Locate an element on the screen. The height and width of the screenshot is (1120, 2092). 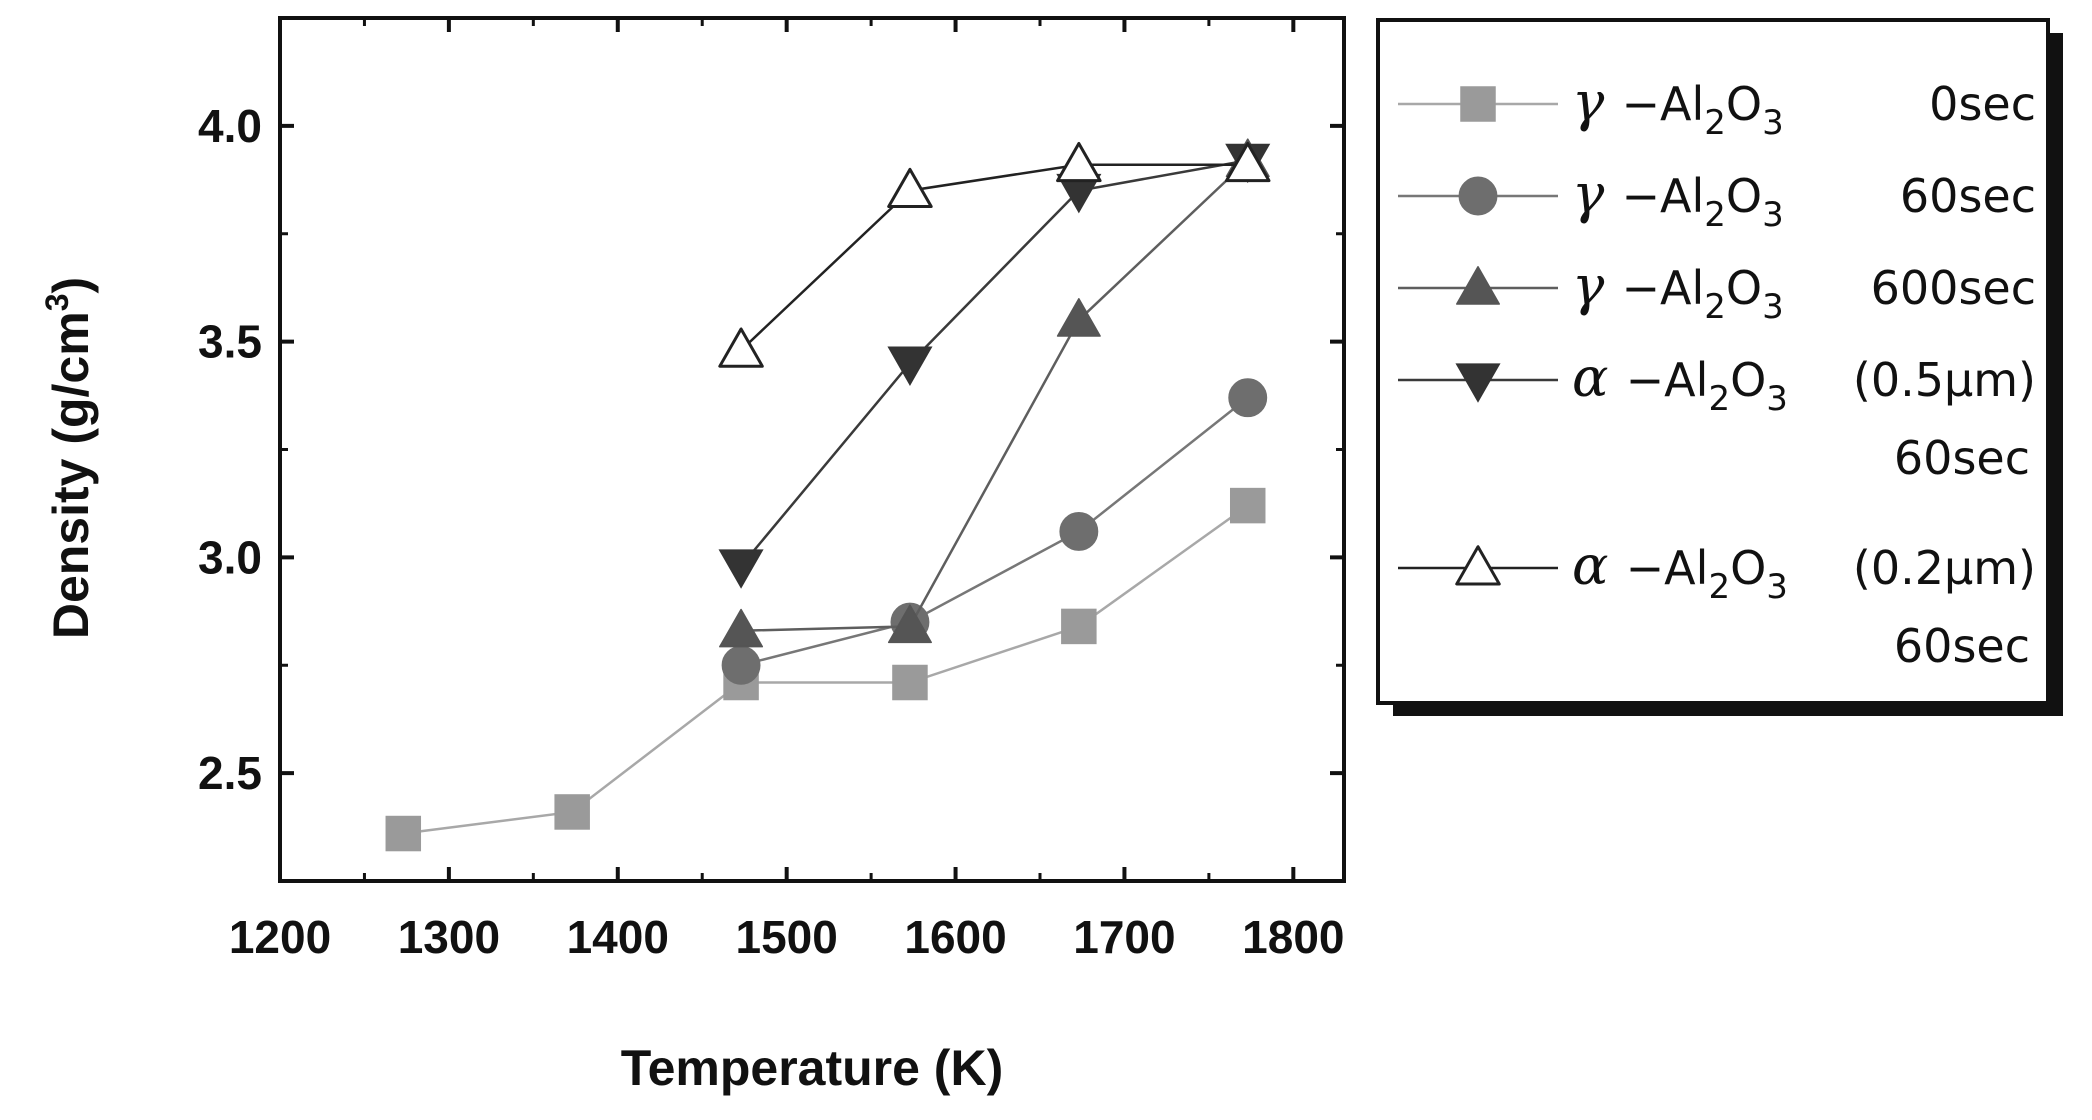
x-tick-label: 1600 is located at coordinates (955, 937).